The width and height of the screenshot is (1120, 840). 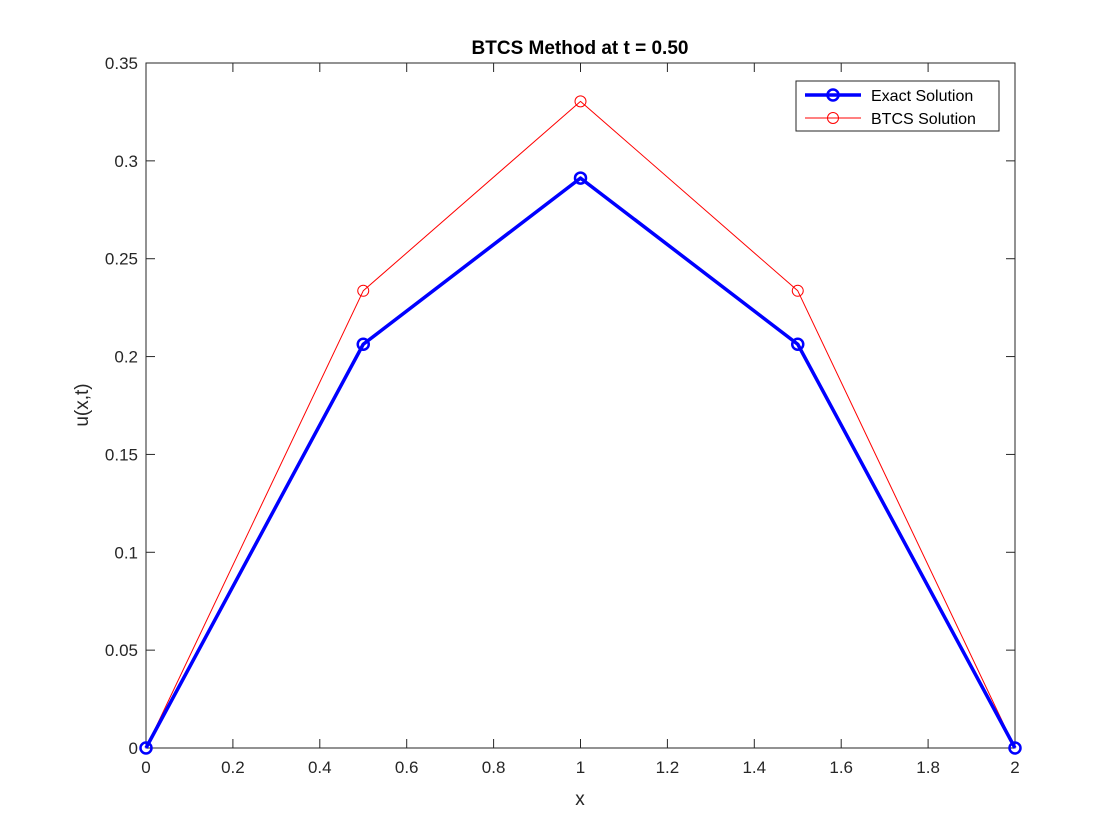 I want to click on x-tick-label: 1.4, so click(x=754, y=767).